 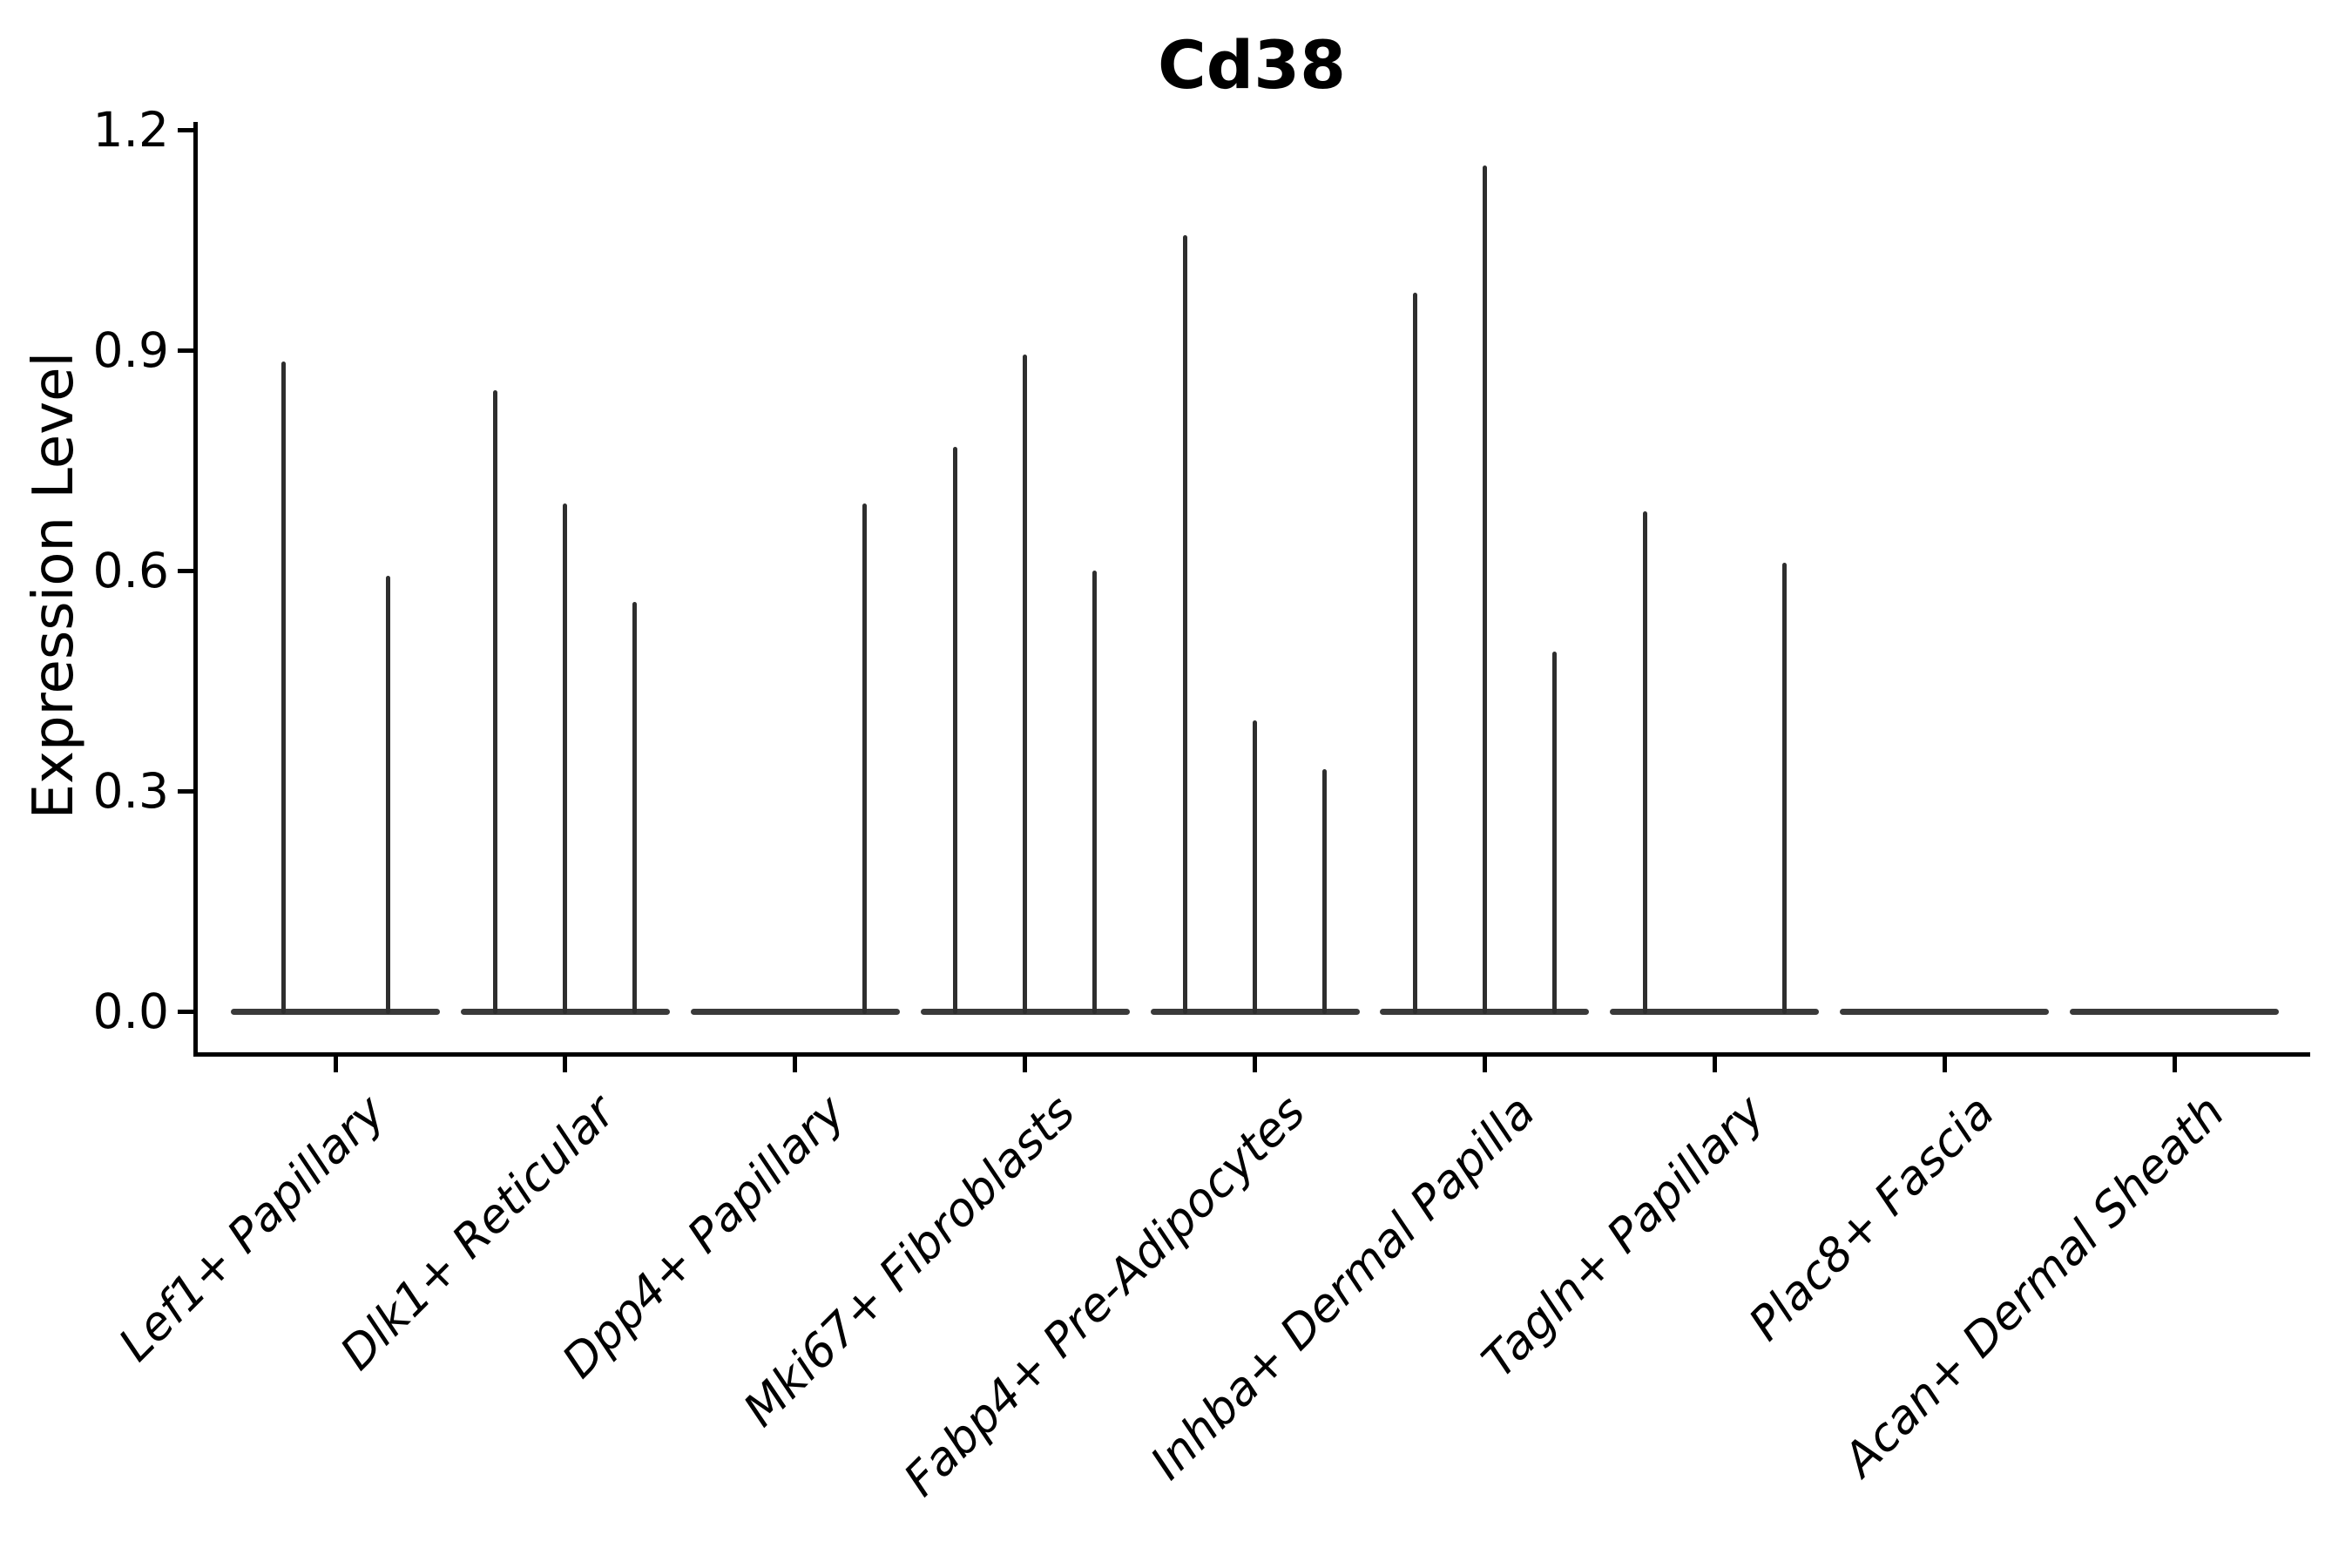 What do you see at coordinates (1104, 1296) in the screenshot?
I see `x-tick-label: Fabp4+ Pre-Adipocytes` at bounding box center [1104, 1296].